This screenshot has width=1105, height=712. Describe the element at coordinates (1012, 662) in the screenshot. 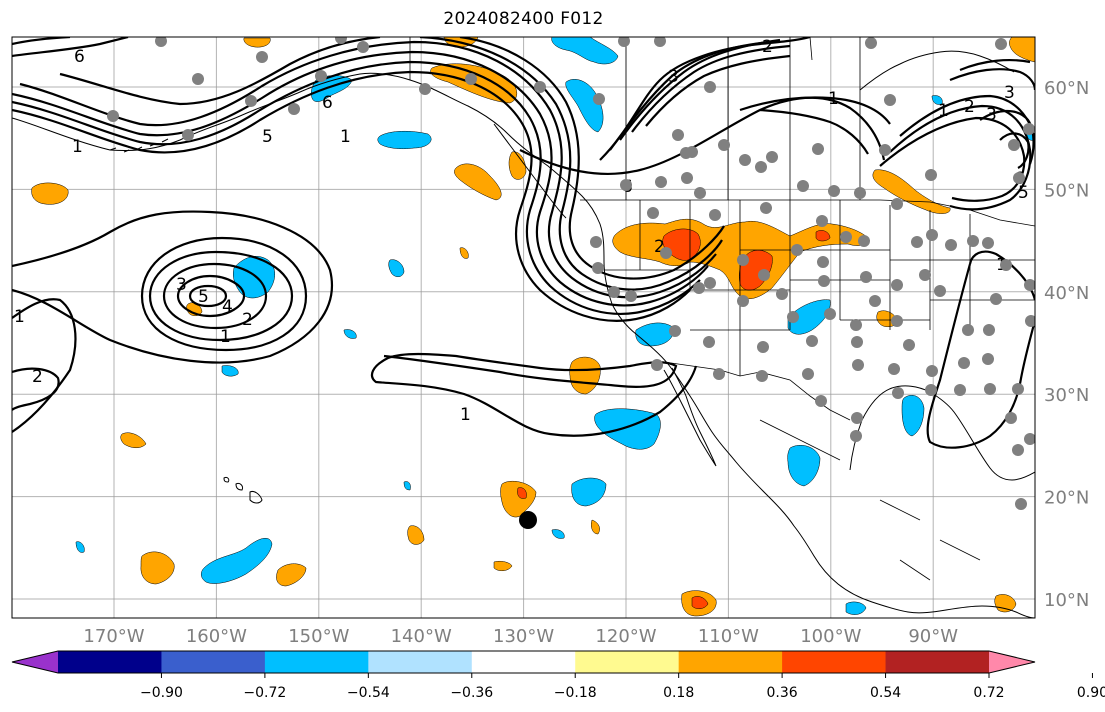

I see `colorbar-extend-max` at that location.